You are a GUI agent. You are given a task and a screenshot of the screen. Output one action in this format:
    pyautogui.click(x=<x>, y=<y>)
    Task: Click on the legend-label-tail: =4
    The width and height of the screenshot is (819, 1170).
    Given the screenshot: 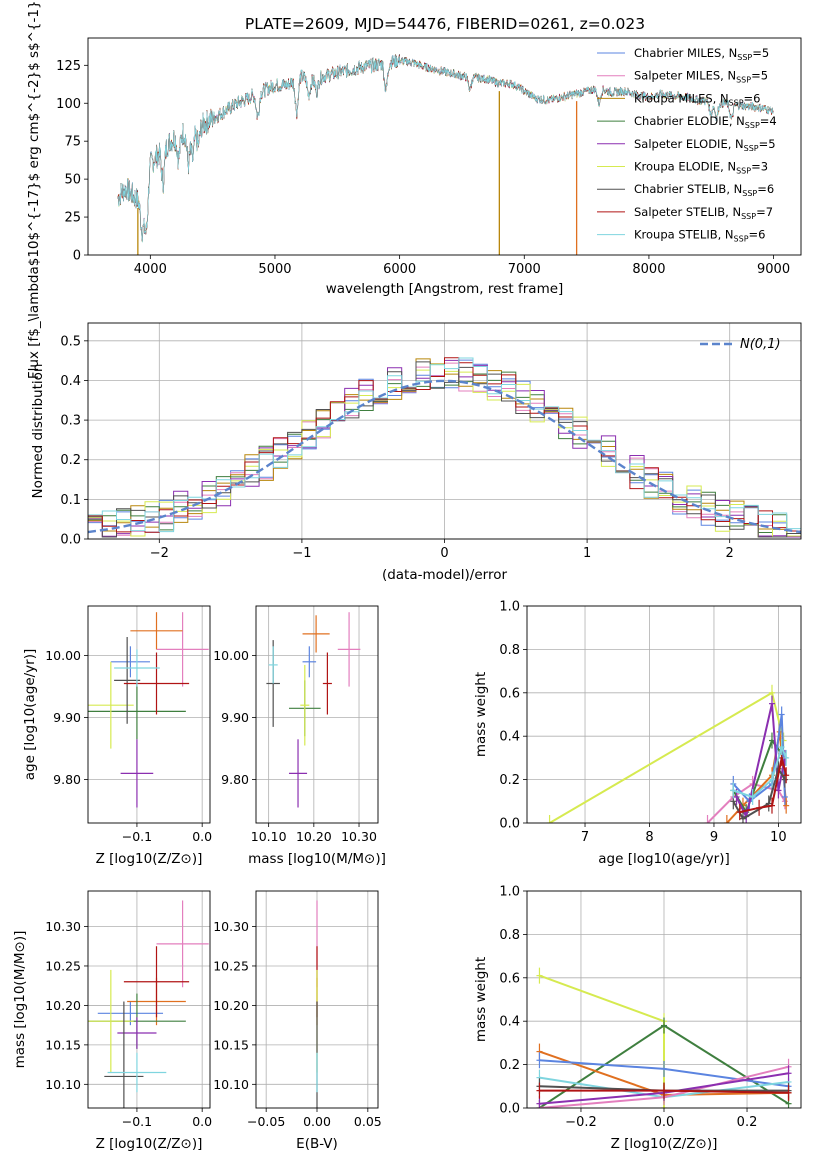 What is the action you would take?
    pyautogui.click(x=768, y=121)
    